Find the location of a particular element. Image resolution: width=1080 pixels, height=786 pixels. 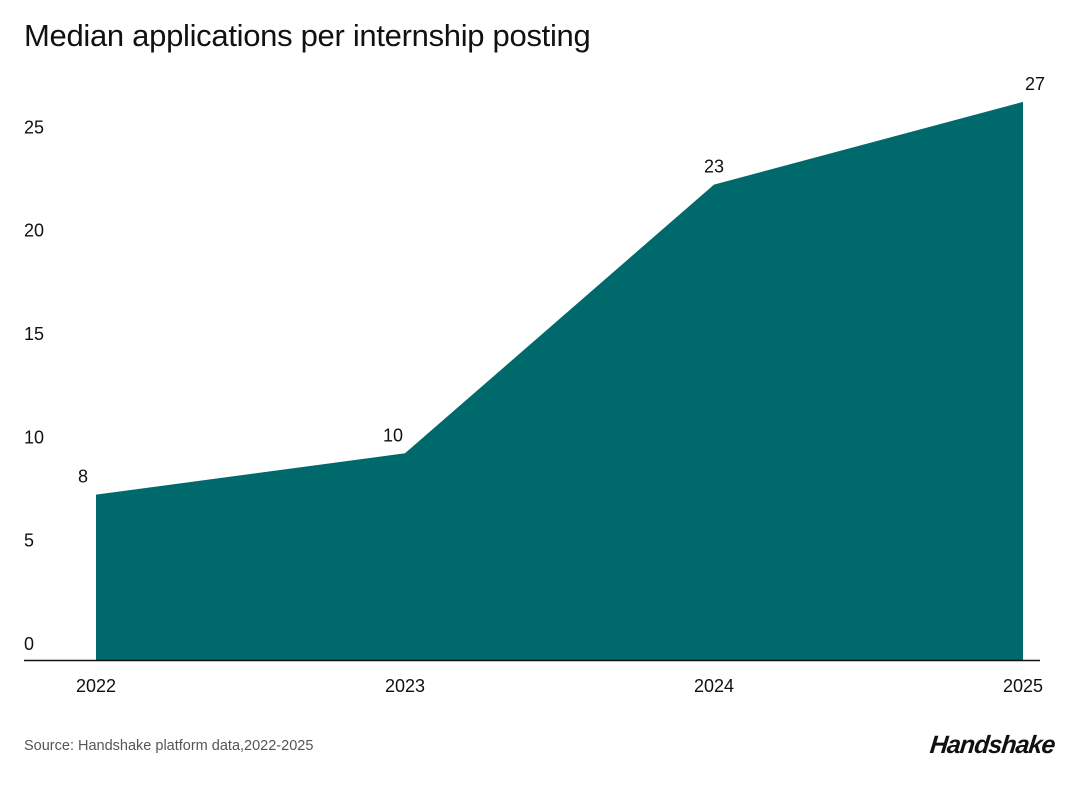

data-label: 27 is located at coordinates (1035, 84).